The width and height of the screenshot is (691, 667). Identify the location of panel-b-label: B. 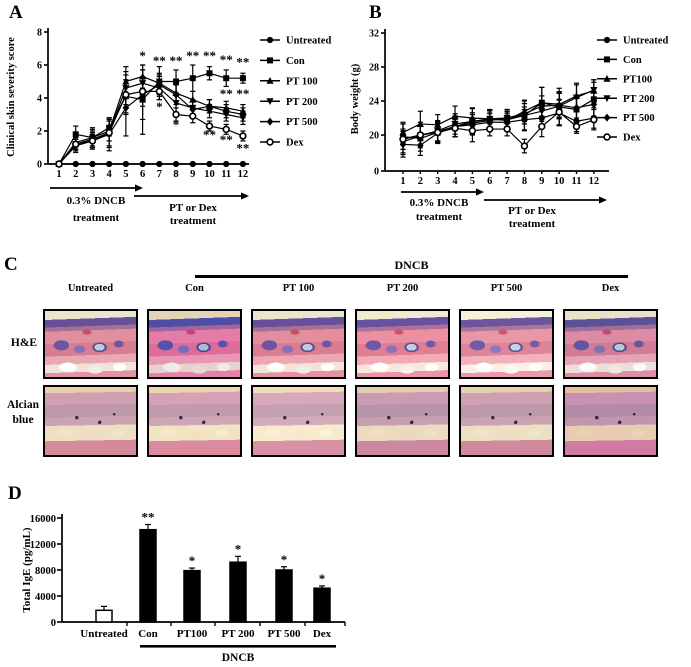
(375, 12).